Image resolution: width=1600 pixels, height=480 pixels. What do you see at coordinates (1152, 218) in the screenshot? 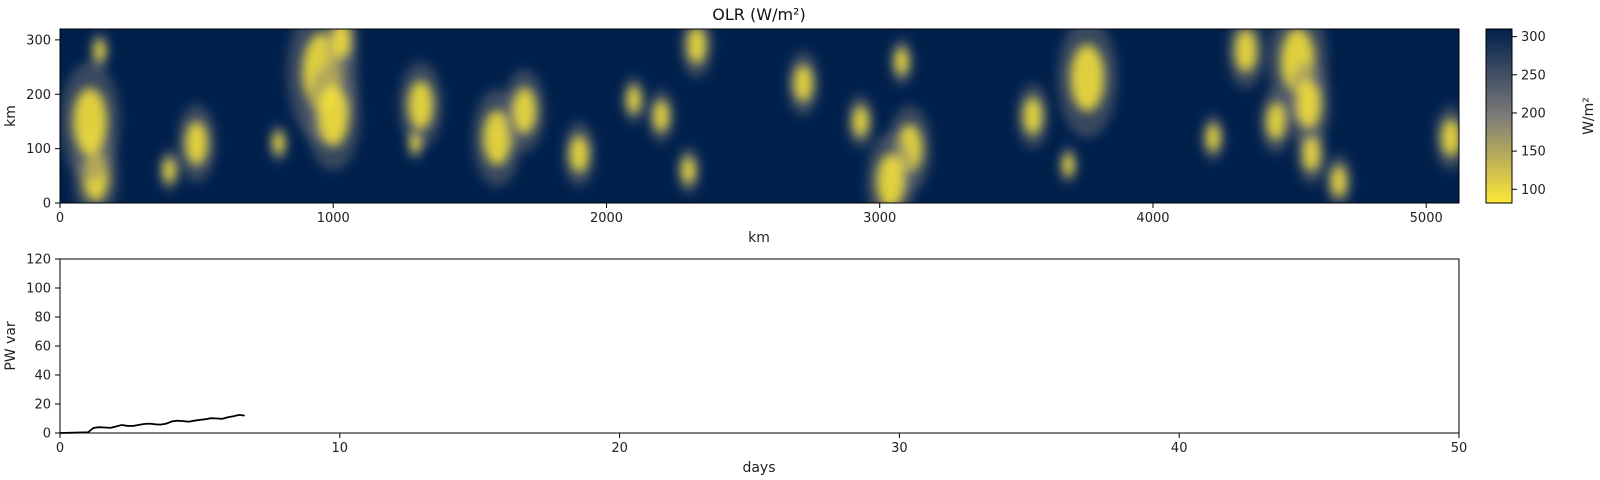
I see `olr-x-tick-label: 4000` at bounding box center [1152, 218].